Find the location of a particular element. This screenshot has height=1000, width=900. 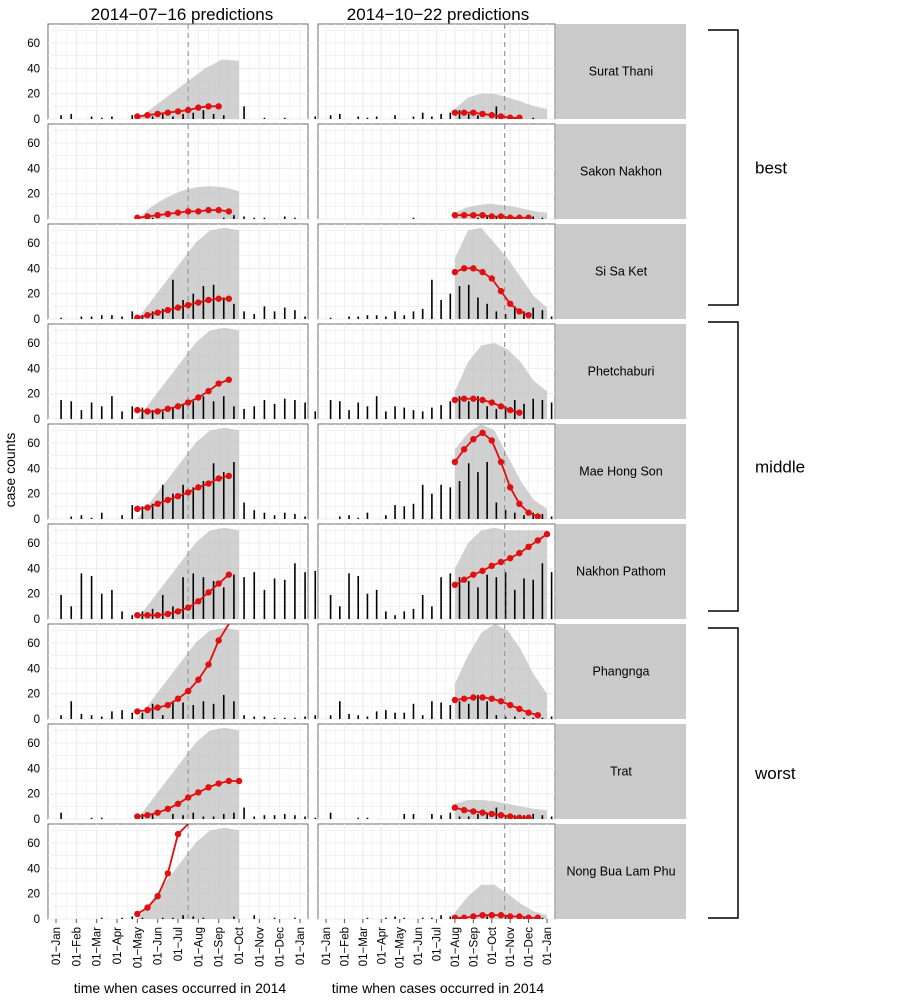

y-axis-label: case counts is located at coordinates (10, 470).